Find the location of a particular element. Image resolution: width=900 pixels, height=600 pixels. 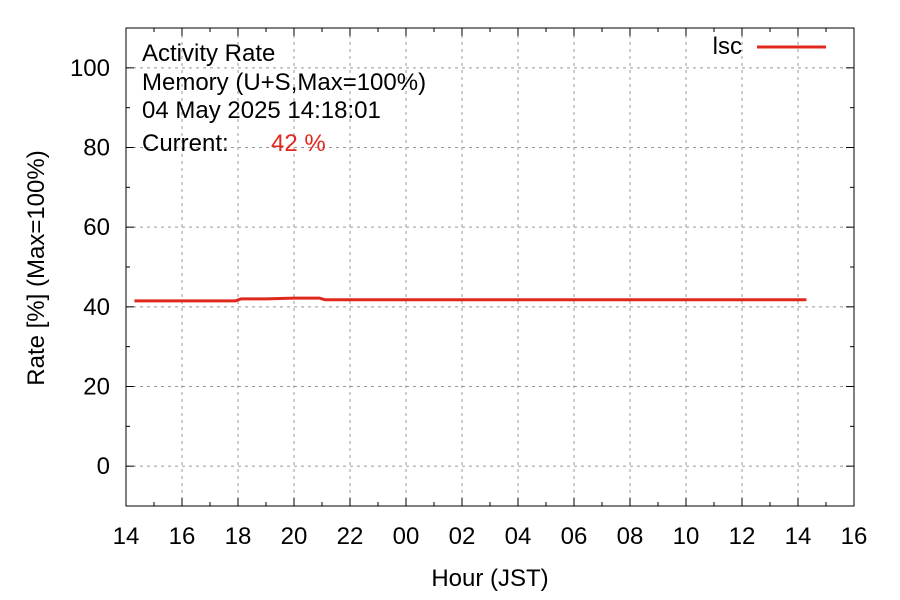

x-tick-label: 12 is located at coordinates (742, 536).